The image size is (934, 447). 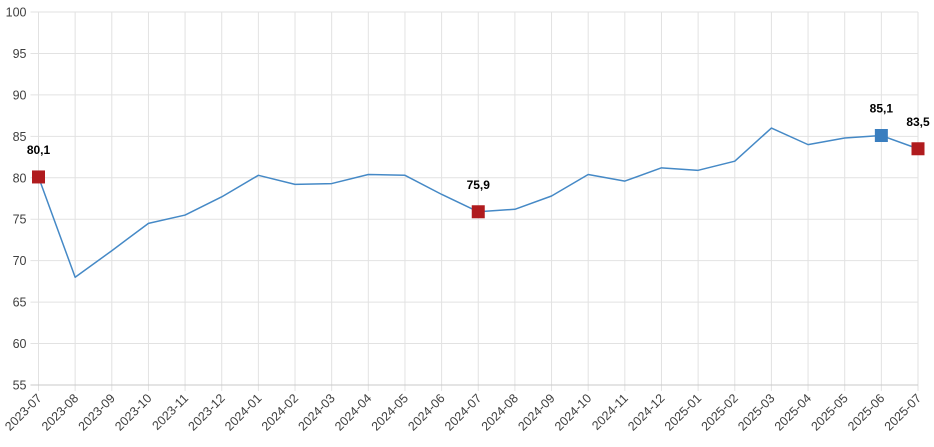 What do you see at coordinates (463, 412) in the screenshot?
I see `x-axis-tick-label: 2024-07` at bounding box center [463, 412].